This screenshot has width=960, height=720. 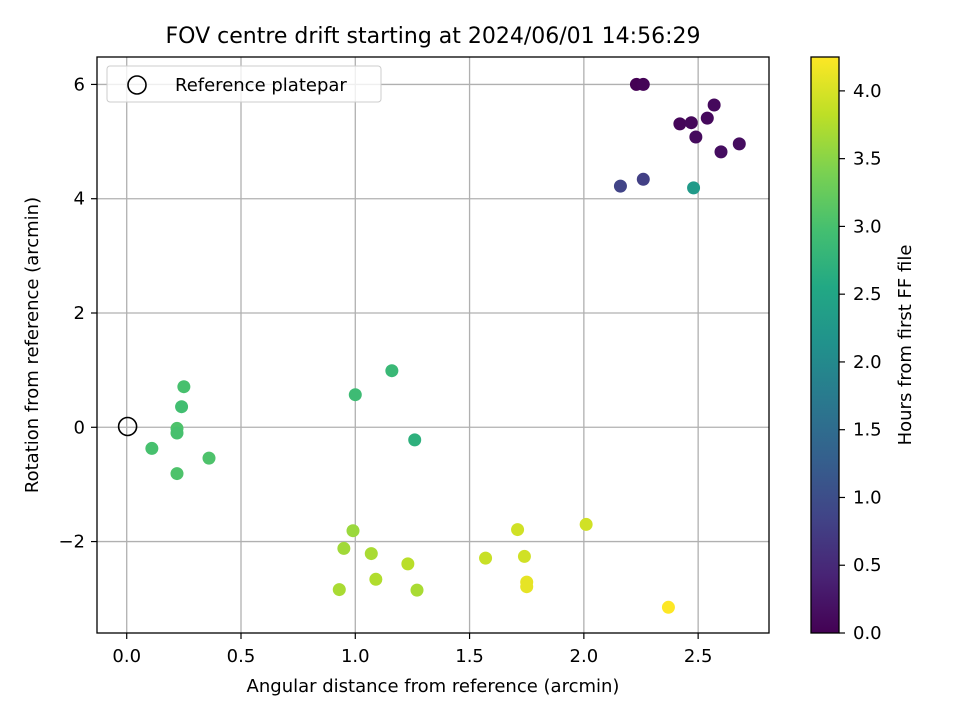 I want to click on x-tick-label: 1.5, so click(x=469, y=656).